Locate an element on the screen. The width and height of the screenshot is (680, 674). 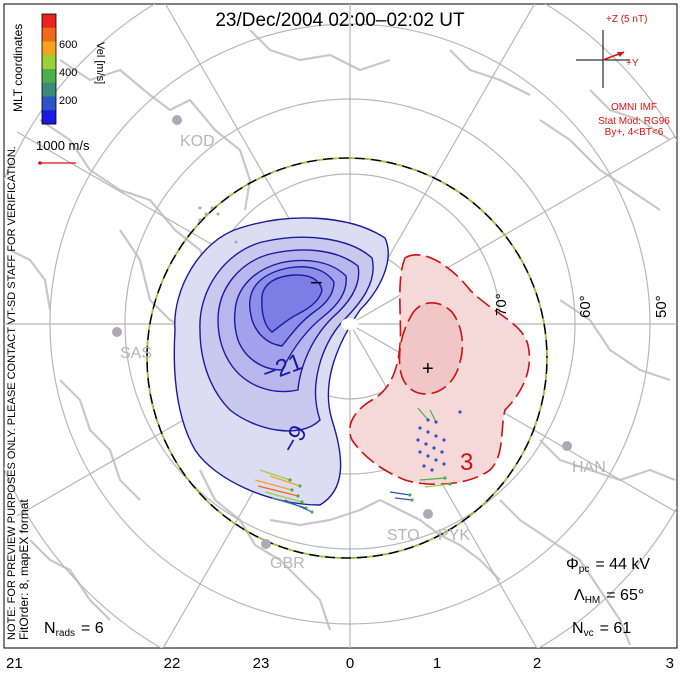
mlt-tick-0: 0 is located at coordinates (350, 663).